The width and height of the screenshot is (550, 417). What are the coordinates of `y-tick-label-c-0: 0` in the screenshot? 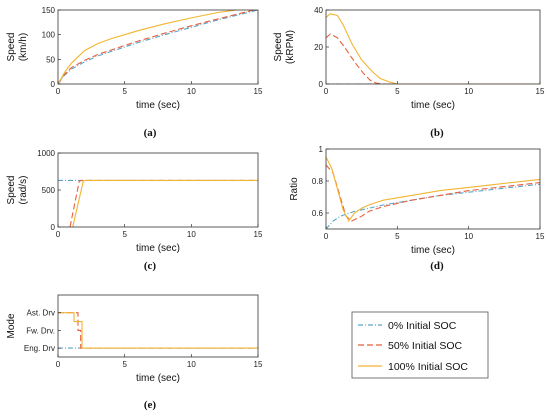 It's located at (53, 227).